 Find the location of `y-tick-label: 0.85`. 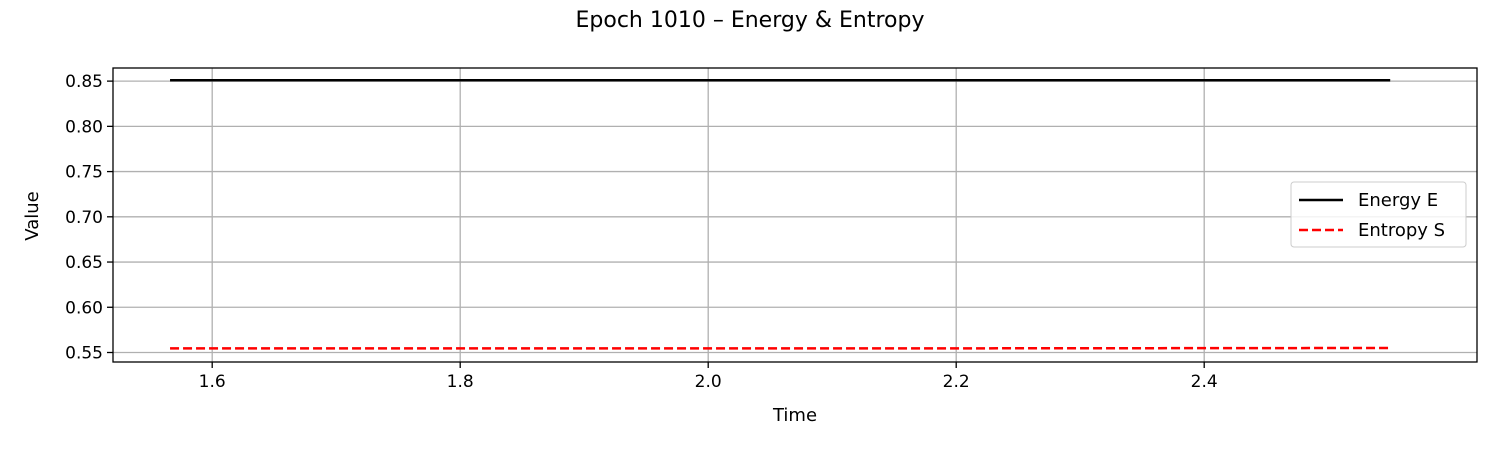

y-tick-label: 0.85 is located at coordinates (84, 82).